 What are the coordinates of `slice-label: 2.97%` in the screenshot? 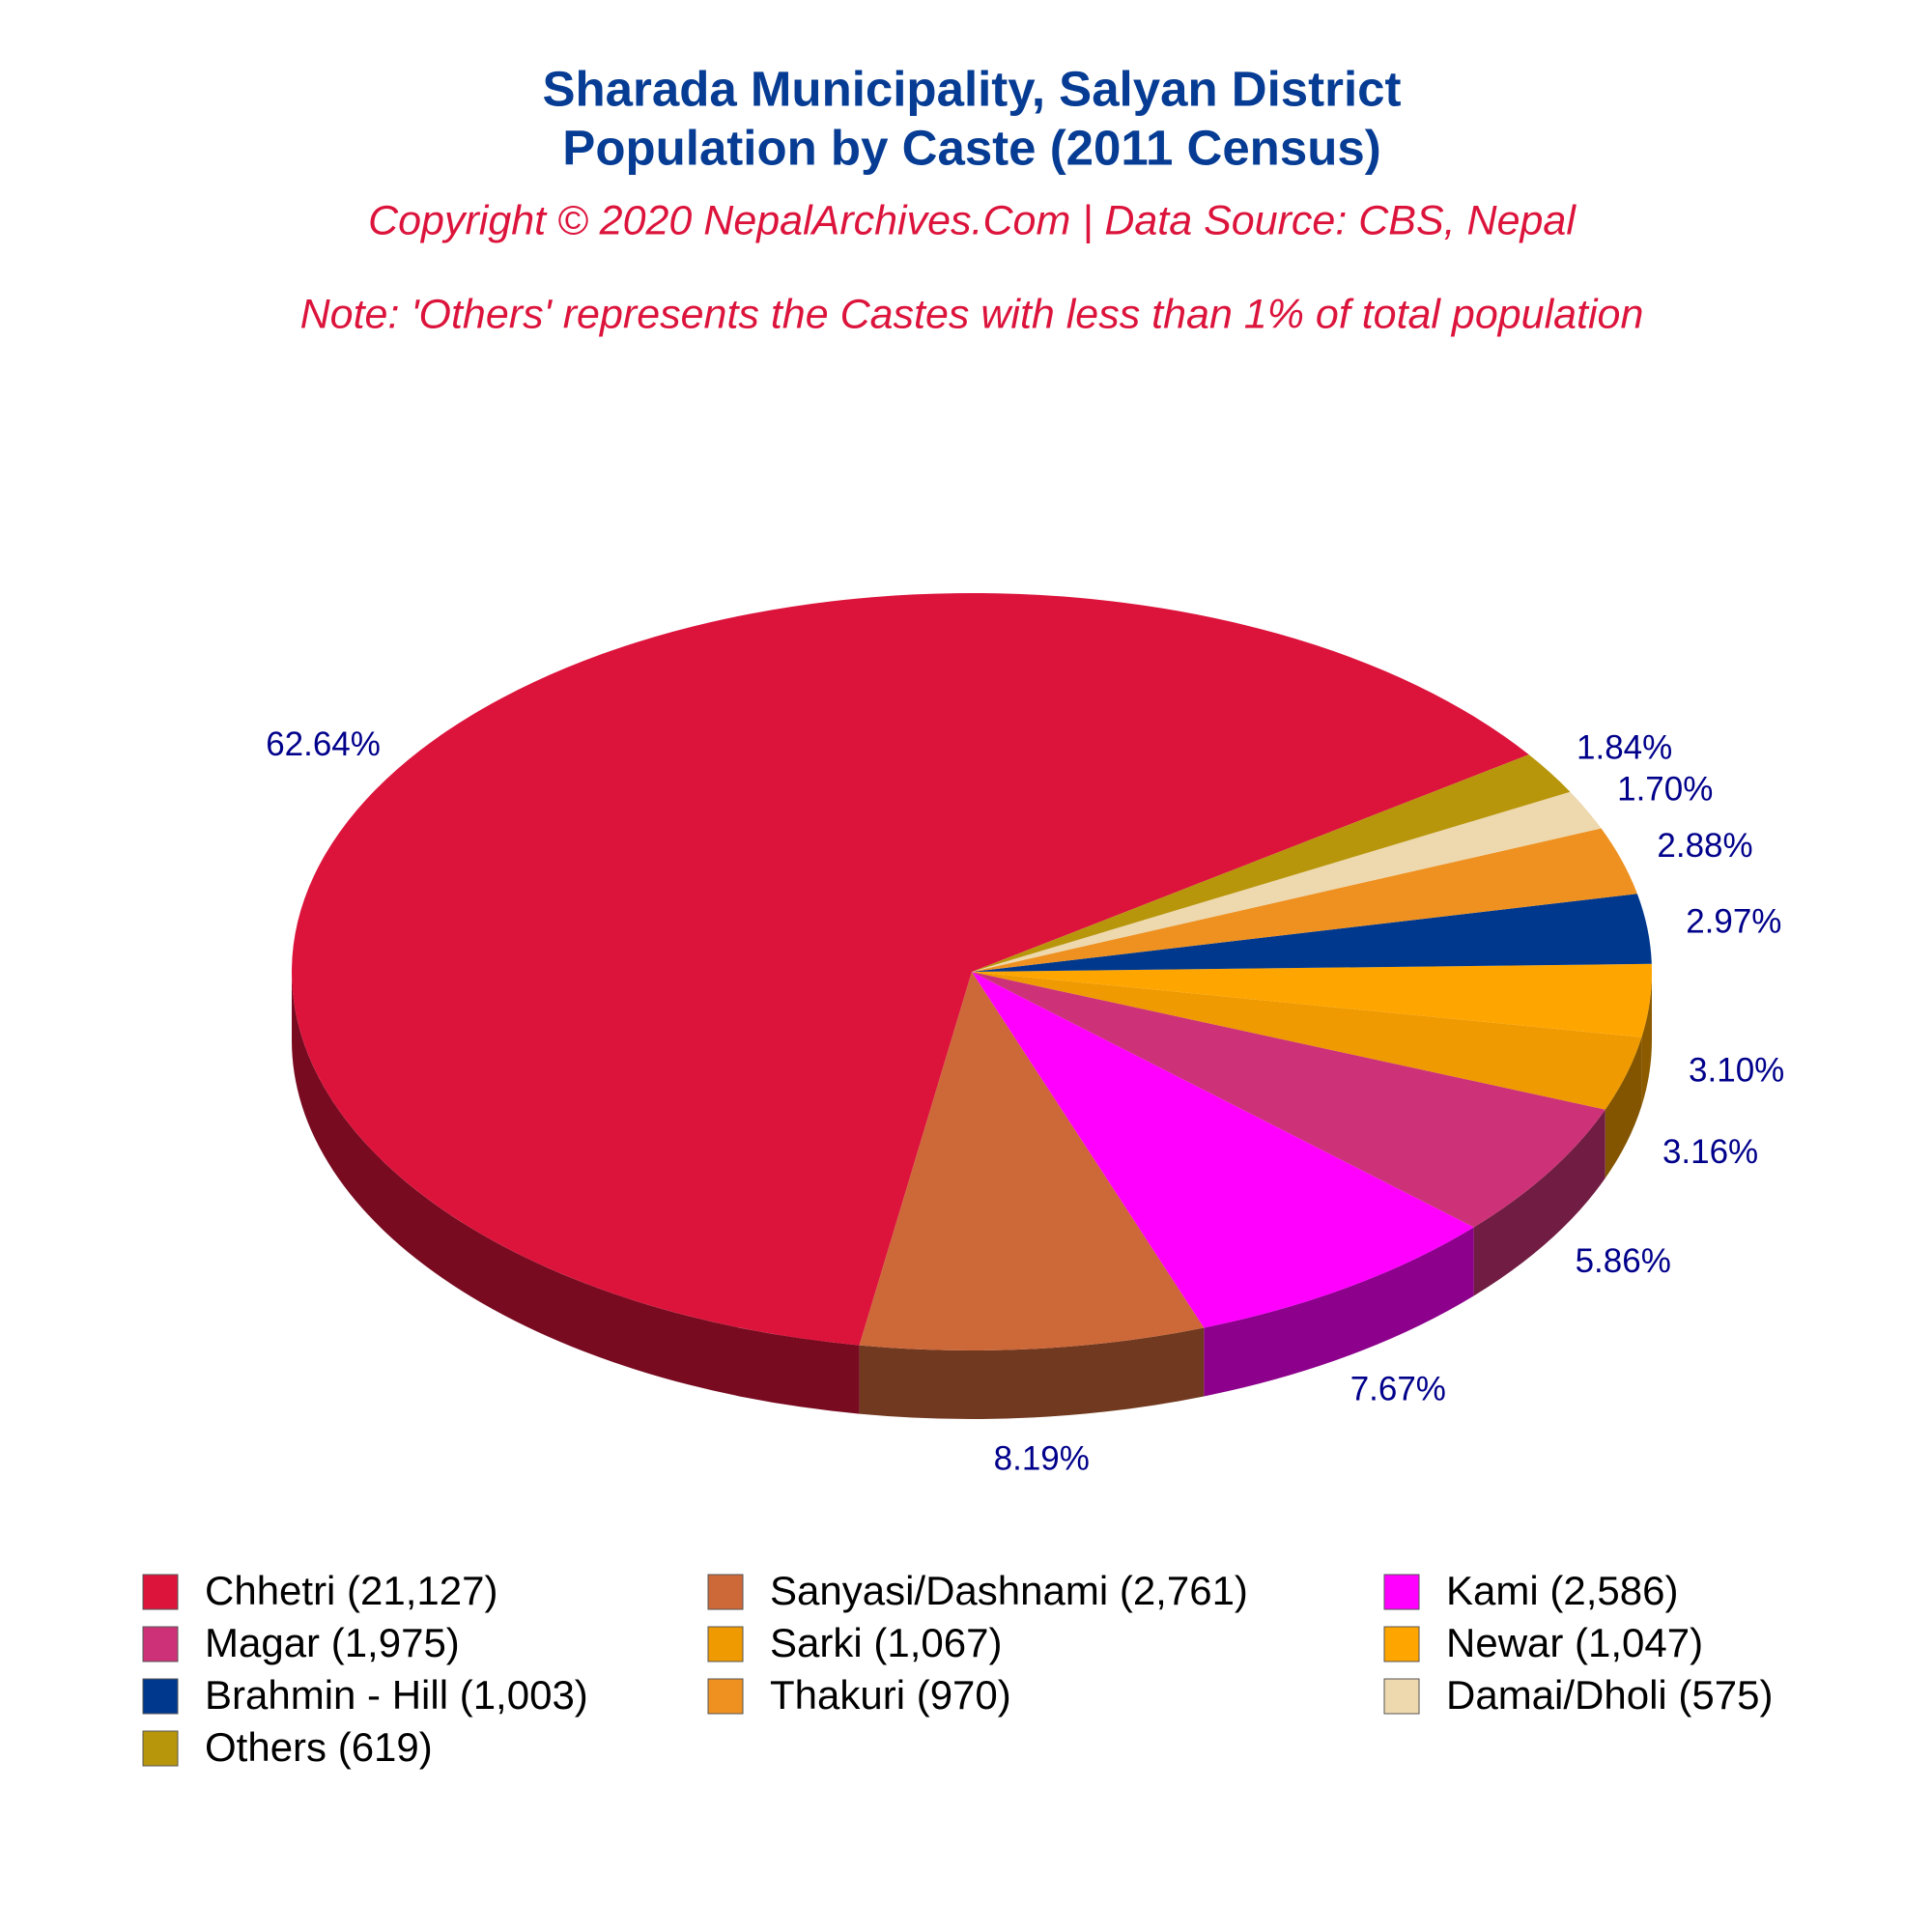 It's located at (1733, 921).